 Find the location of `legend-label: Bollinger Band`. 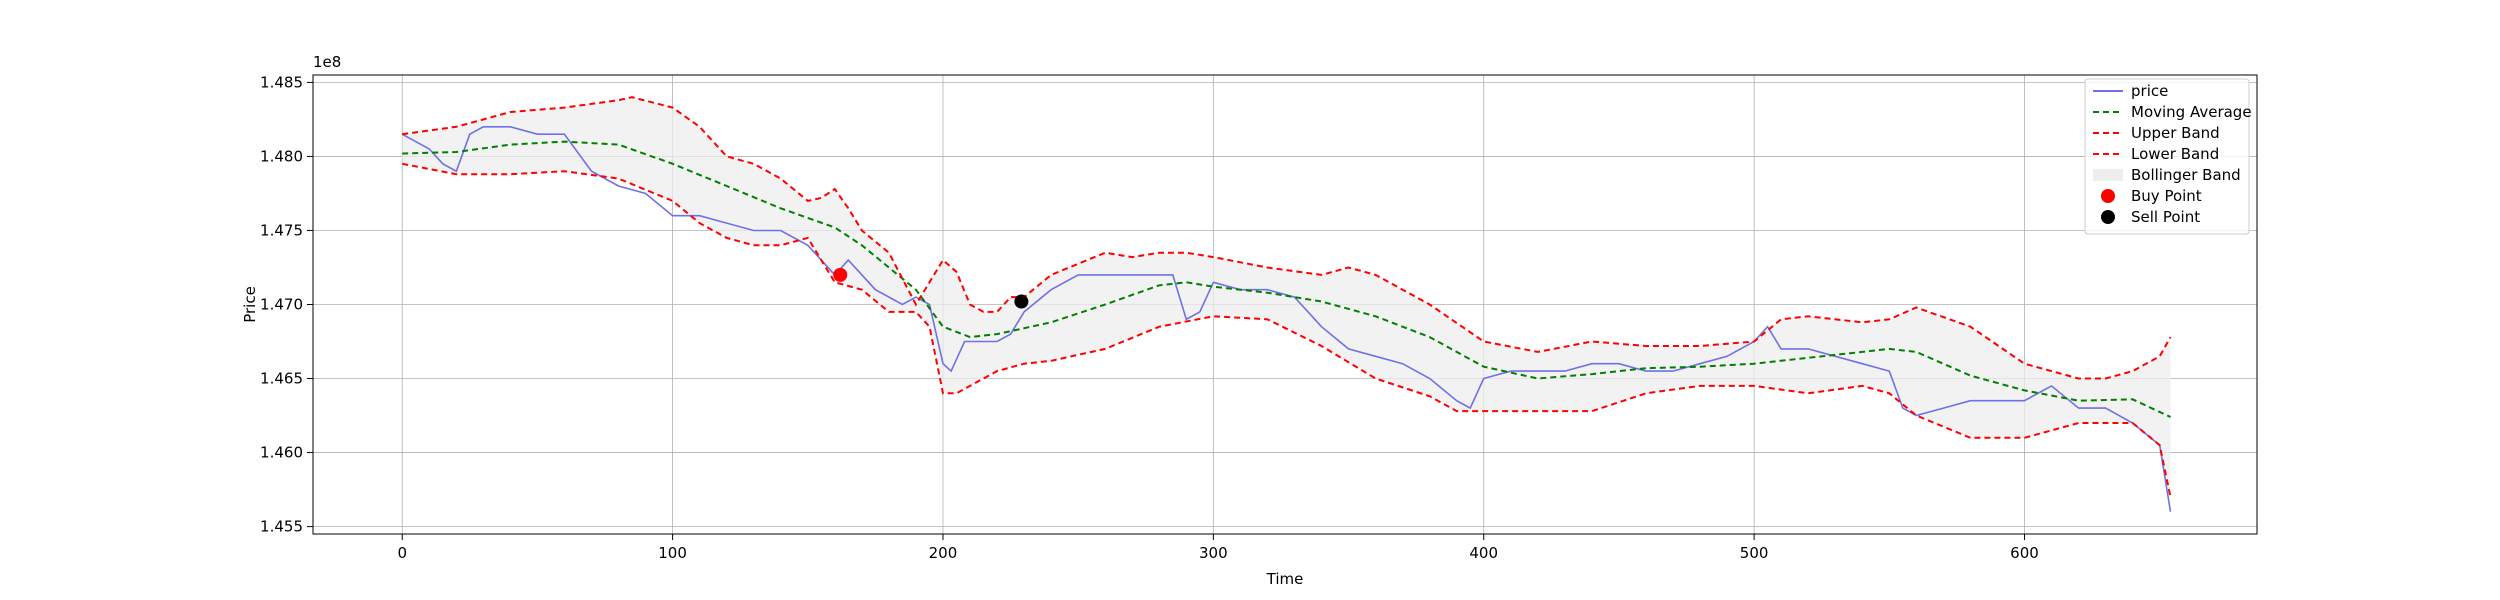

legend-label: Bollinger Band is located at coordinates (2186, 175).